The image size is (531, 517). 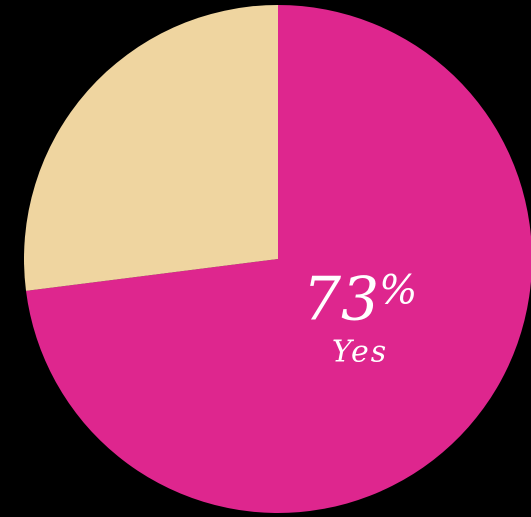 I want to click on slice-value-suffix: %, so click(x=398, y=291).